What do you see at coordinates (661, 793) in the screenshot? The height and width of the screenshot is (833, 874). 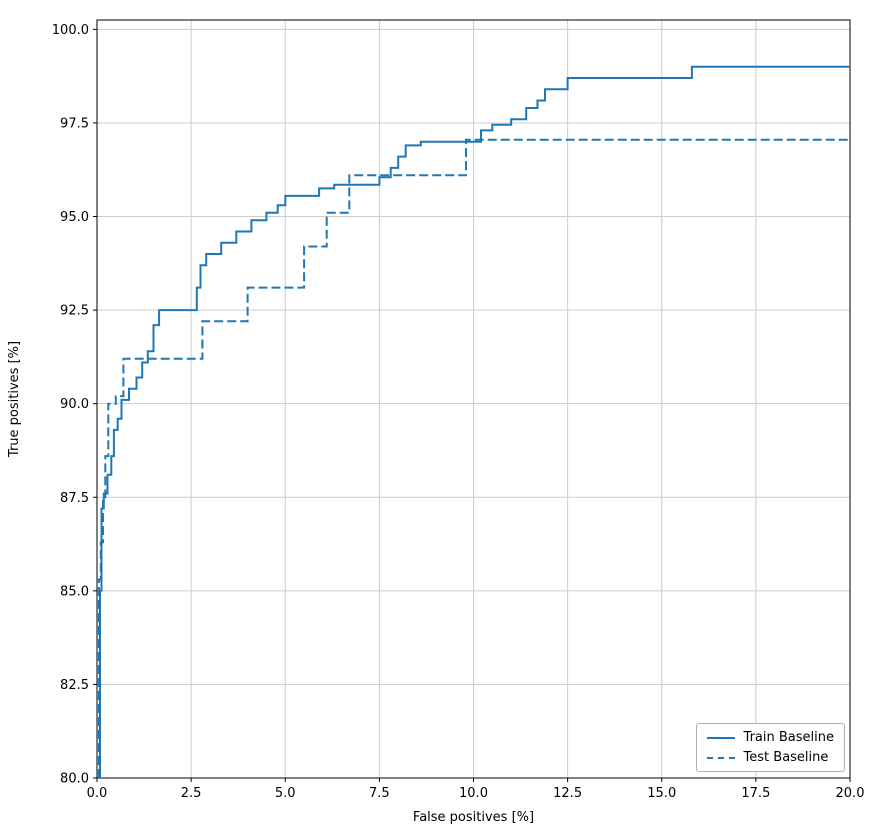 I see `x-tick-label: 15.0` at bounding box center [661, 793].